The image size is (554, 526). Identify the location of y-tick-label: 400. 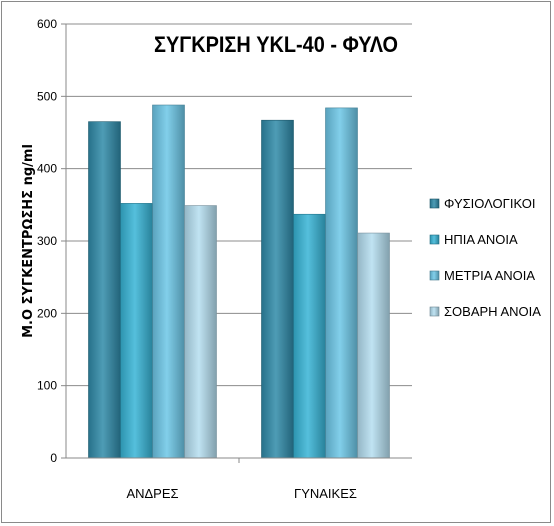
(47, 169).